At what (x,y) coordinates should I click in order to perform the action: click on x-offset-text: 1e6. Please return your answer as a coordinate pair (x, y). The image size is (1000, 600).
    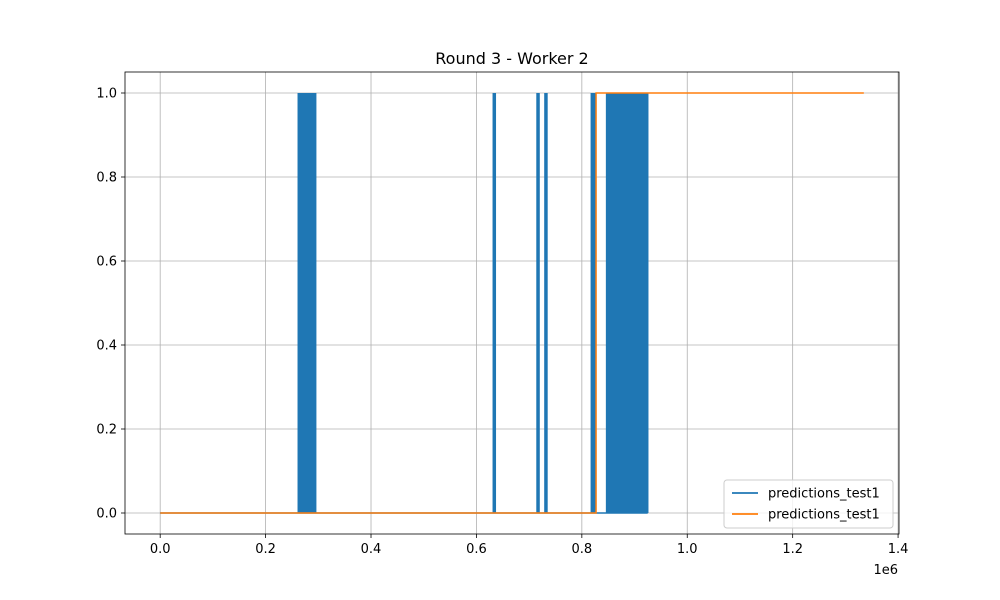
    Looking at the image, I should click on (885, 570).